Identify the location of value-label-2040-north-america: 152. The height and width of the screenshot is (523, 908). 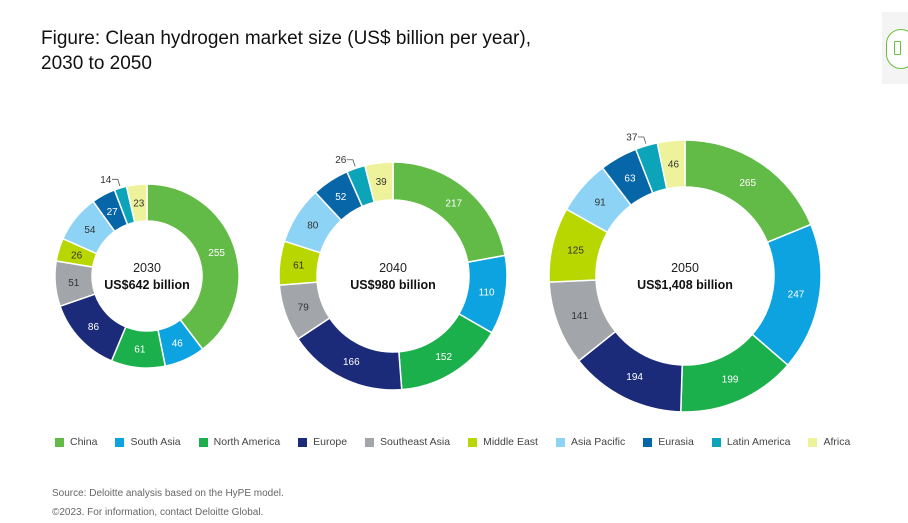
(443, 357).